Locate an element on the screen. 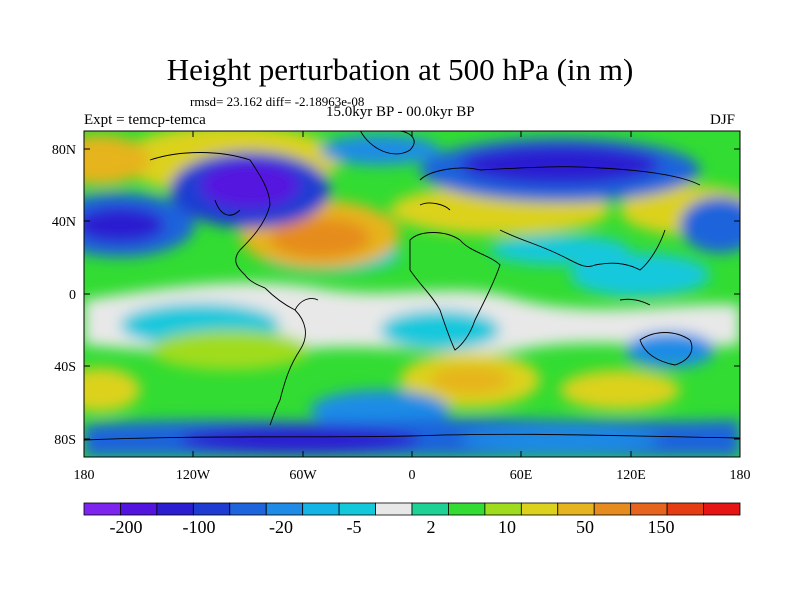 This screenshot has height=600, width=800. colorbar-label: -5 is located at coordinates (354, 527).